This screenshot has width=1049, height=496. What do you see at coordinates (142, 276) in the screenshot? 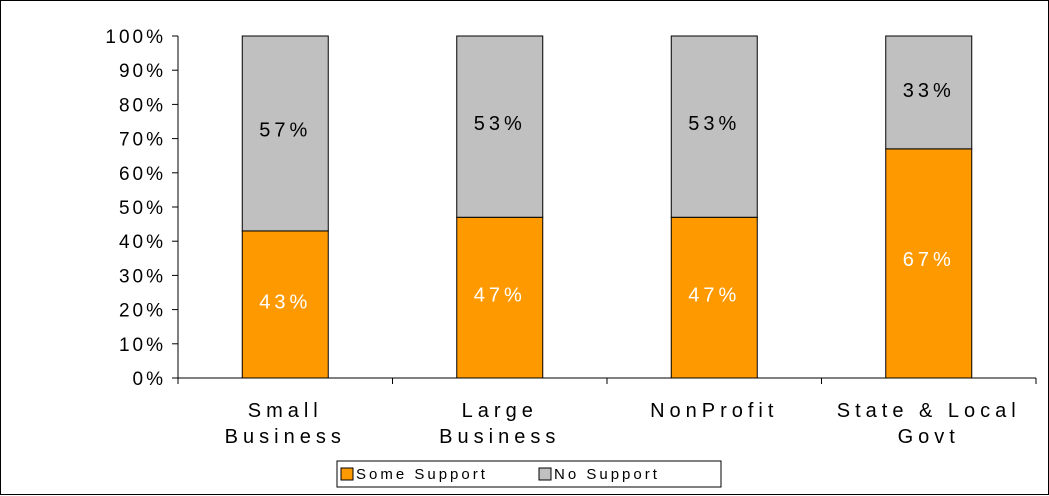
I see `y-tick-label: 30%` at bounding box center [142, 276].